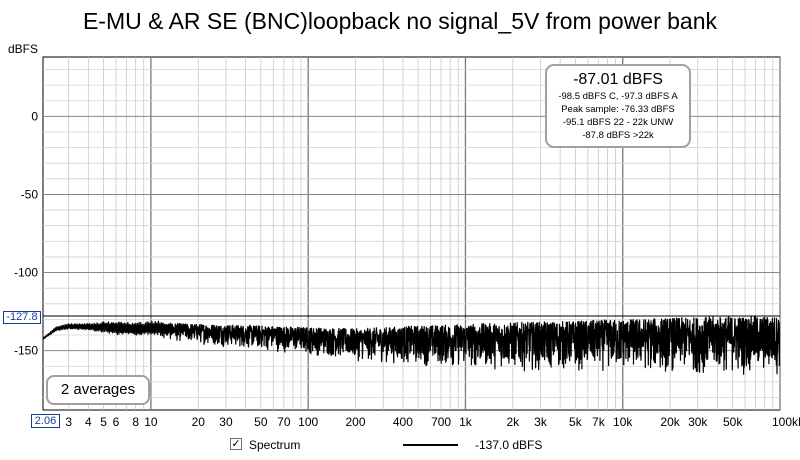 Image resolution: width=800 pixels, height=460 pixels. What do you see at coordinates (466, 422) in the screenshot?
I see `x-tick-label: 1k` at bounding box center [466, 422].